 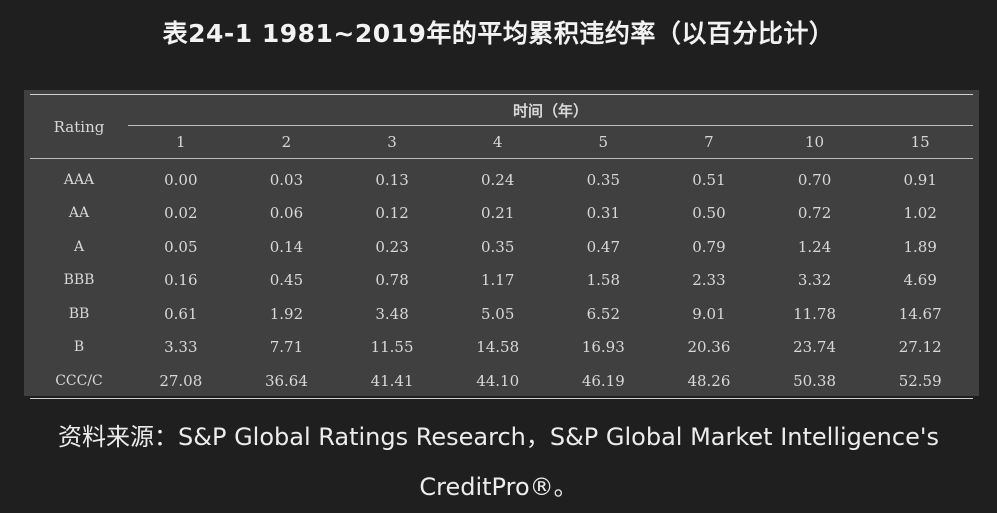 What do you see at coordinates (286, 380) in the screenshot?
I see `rate-cell: 36.64` at bounding box center [286, 380].